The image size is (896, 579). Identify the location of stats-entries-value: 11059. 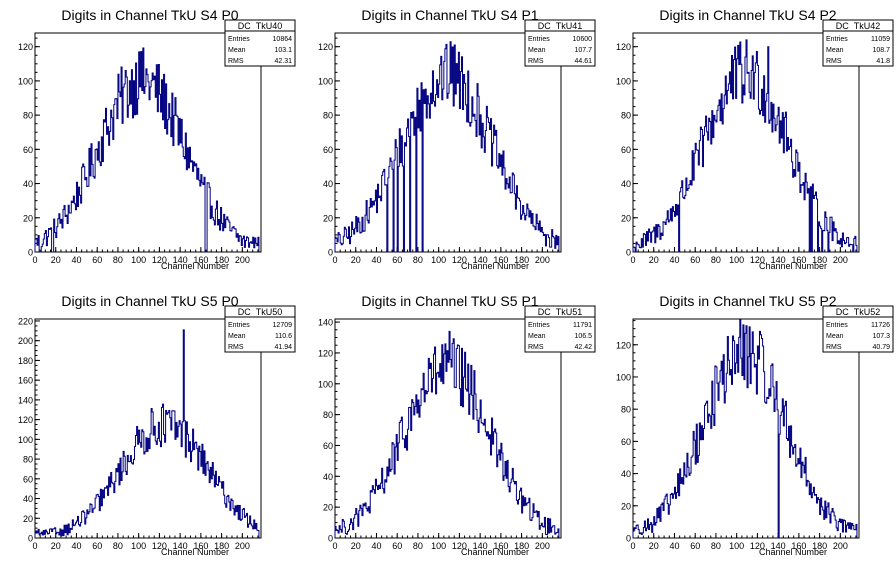
(880, 39).